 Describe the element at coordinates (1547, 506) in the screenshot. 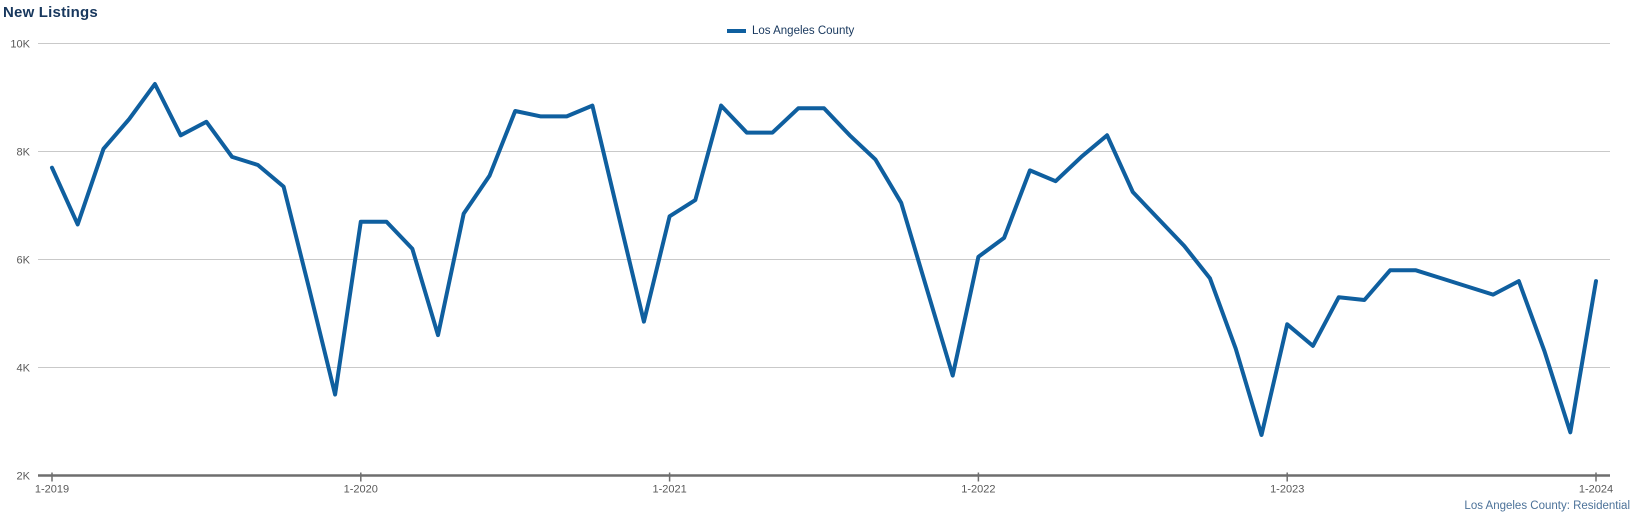

I see `chart-footnote: Los Angeles County: Residential` at that location.